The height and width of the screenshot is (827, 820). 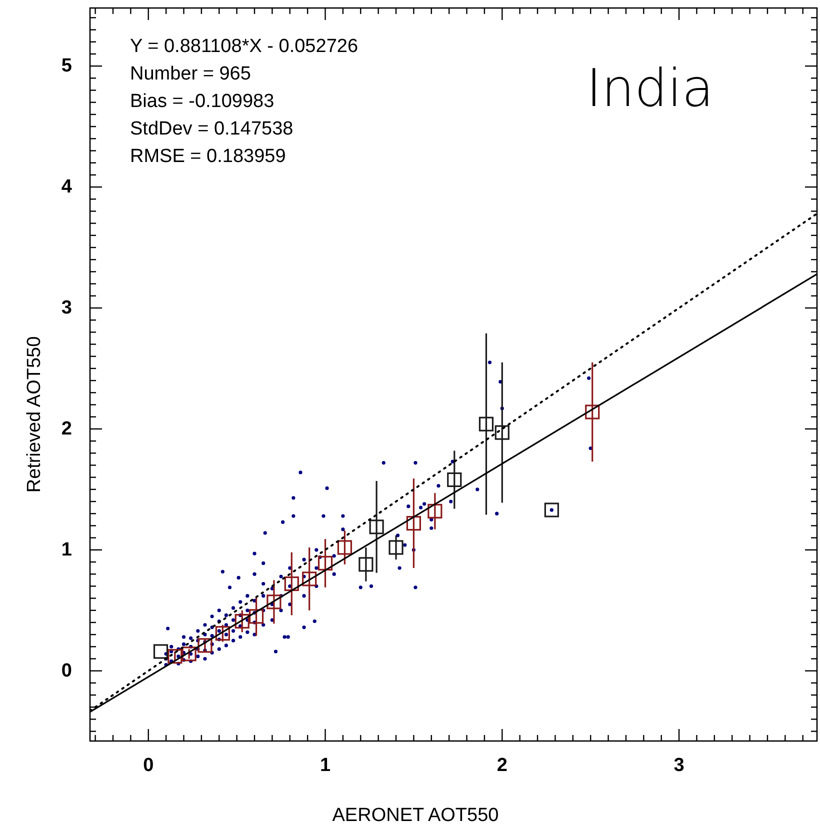 I want to click on annotation: Number = 965, so click(x=190, y=74).